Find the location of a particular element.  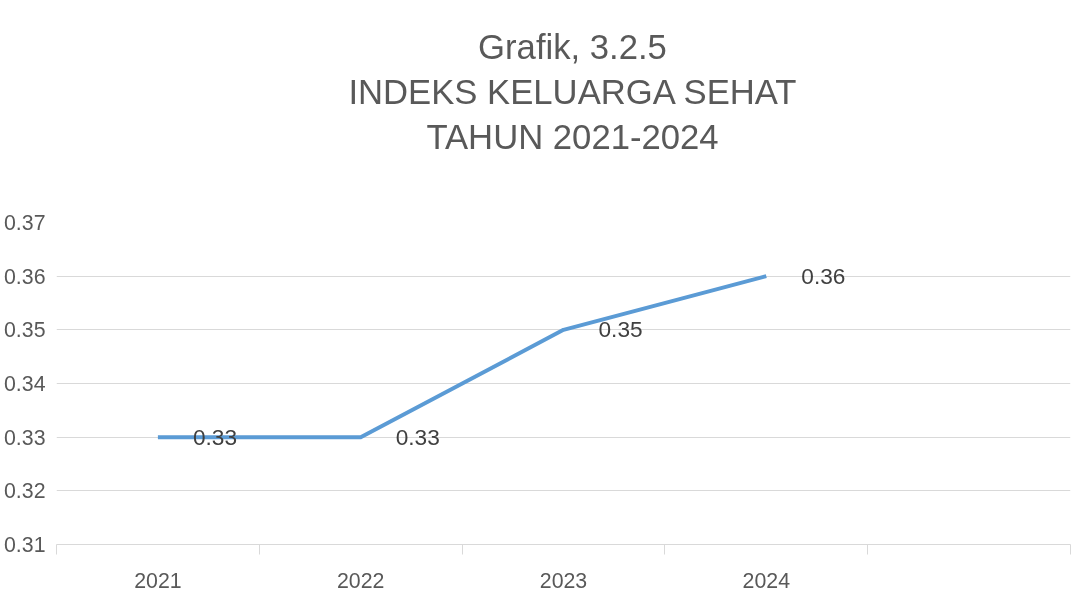

x-tick-label: 2021 is located at coordinates (158, 580).